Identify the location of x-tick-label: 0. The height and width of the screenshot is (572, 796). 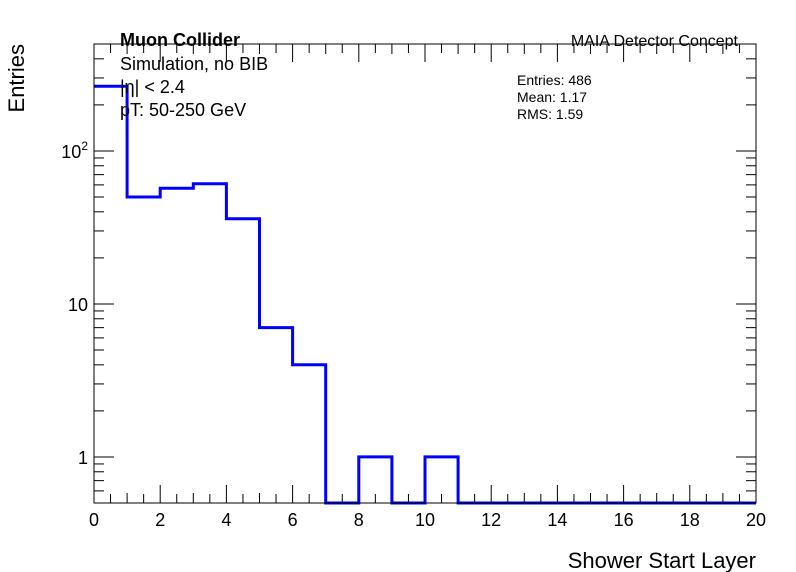
(94, 520).